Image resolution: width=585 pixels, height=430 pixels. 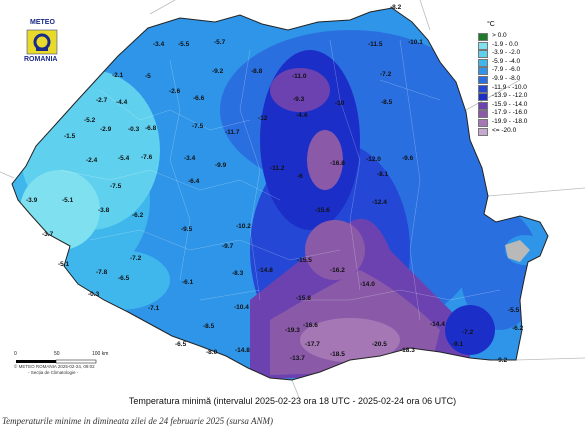 I want to click on station-value: -15.8, so click(x=303, y=298).